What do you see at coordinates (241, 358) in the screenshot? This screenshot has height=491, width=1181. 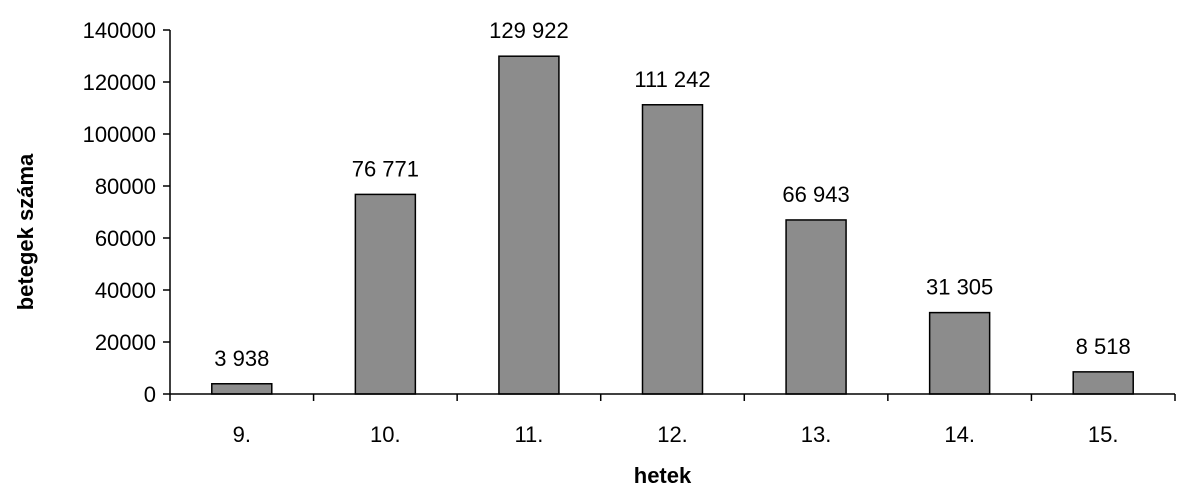 I see `data-label: 3 938` at bounding box center [241, 358].